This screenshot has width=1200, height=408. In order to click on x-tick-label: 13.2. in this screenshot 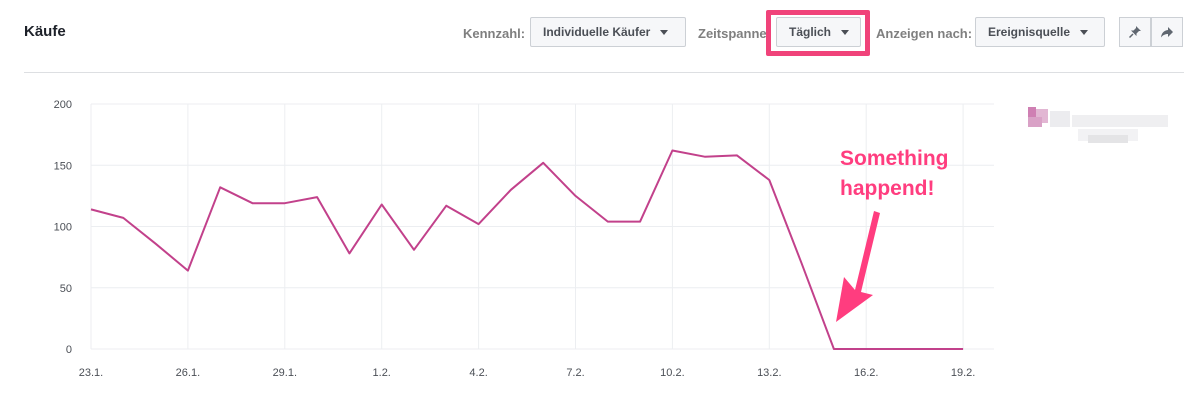, I will do `click(769, 373)`.